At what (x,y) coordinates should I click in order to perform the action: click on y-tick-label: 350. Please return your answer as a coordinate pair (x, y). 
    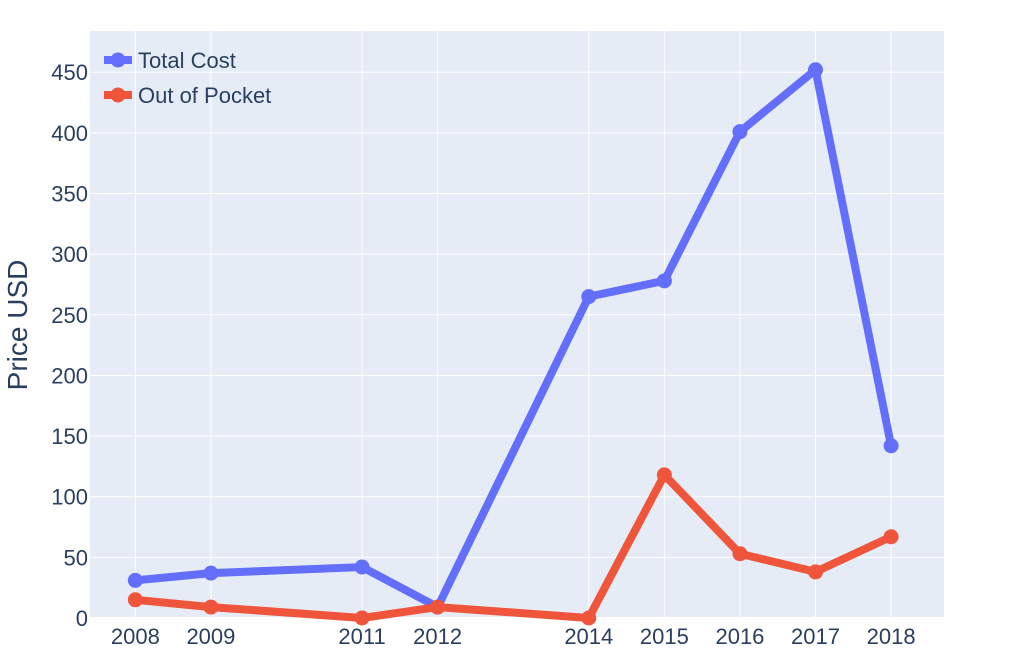
    Looking at the image, I should click on (69, 194).